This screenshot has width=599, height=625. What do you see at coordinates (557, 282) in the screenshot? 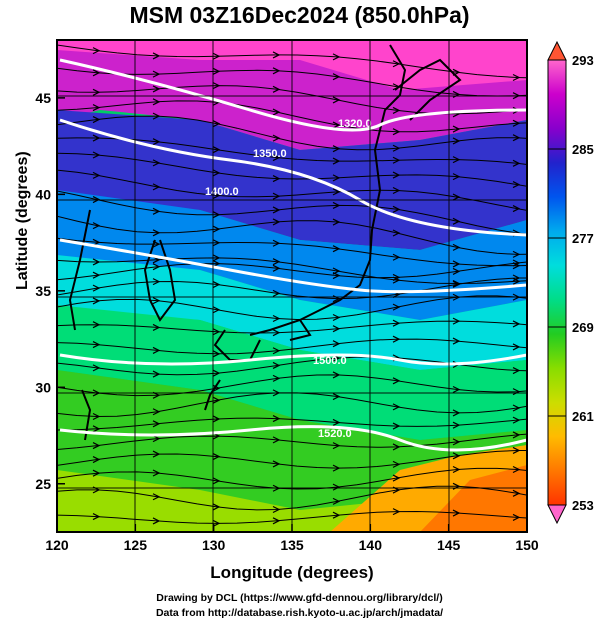
I see `colorbar-body` at bounding box center [557, 282].